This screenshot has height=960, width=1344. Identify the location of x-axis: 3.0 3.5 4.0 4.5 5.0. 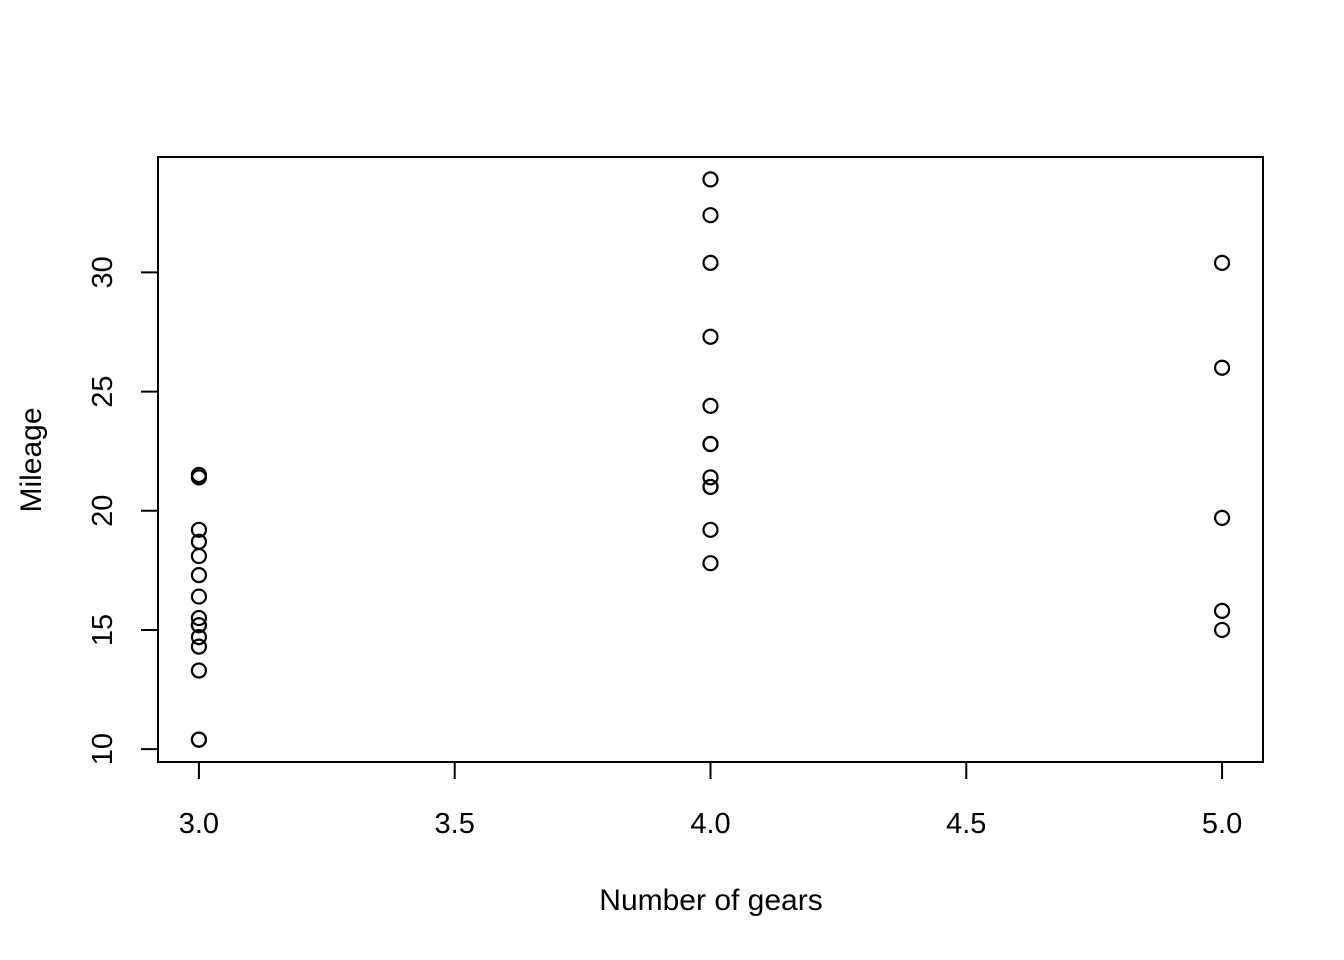
(710, 801).